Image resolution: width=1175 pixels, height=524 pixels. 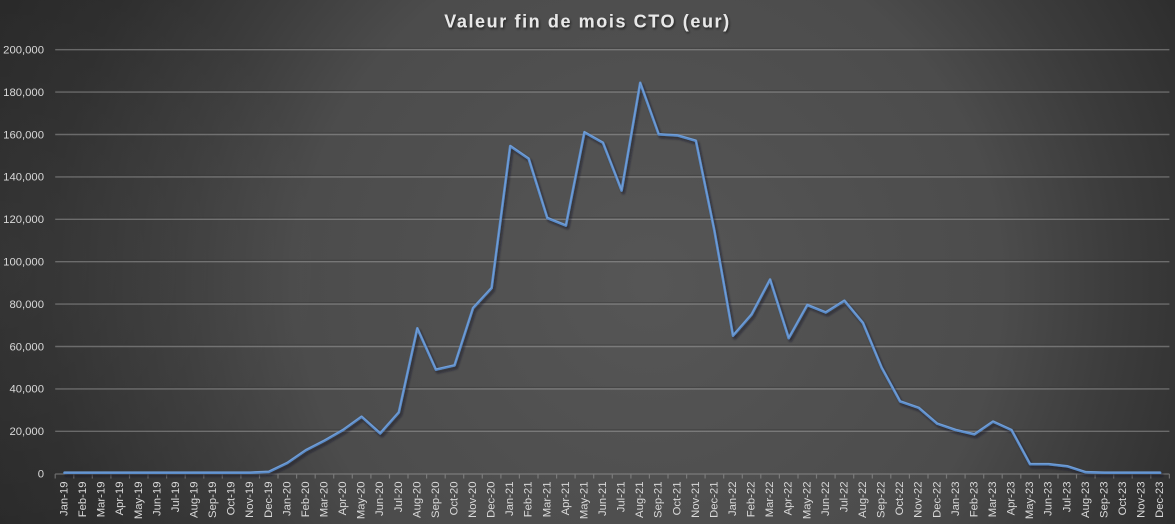 I want to click on svg-text: Apr-22, so click(x=789, y=499).